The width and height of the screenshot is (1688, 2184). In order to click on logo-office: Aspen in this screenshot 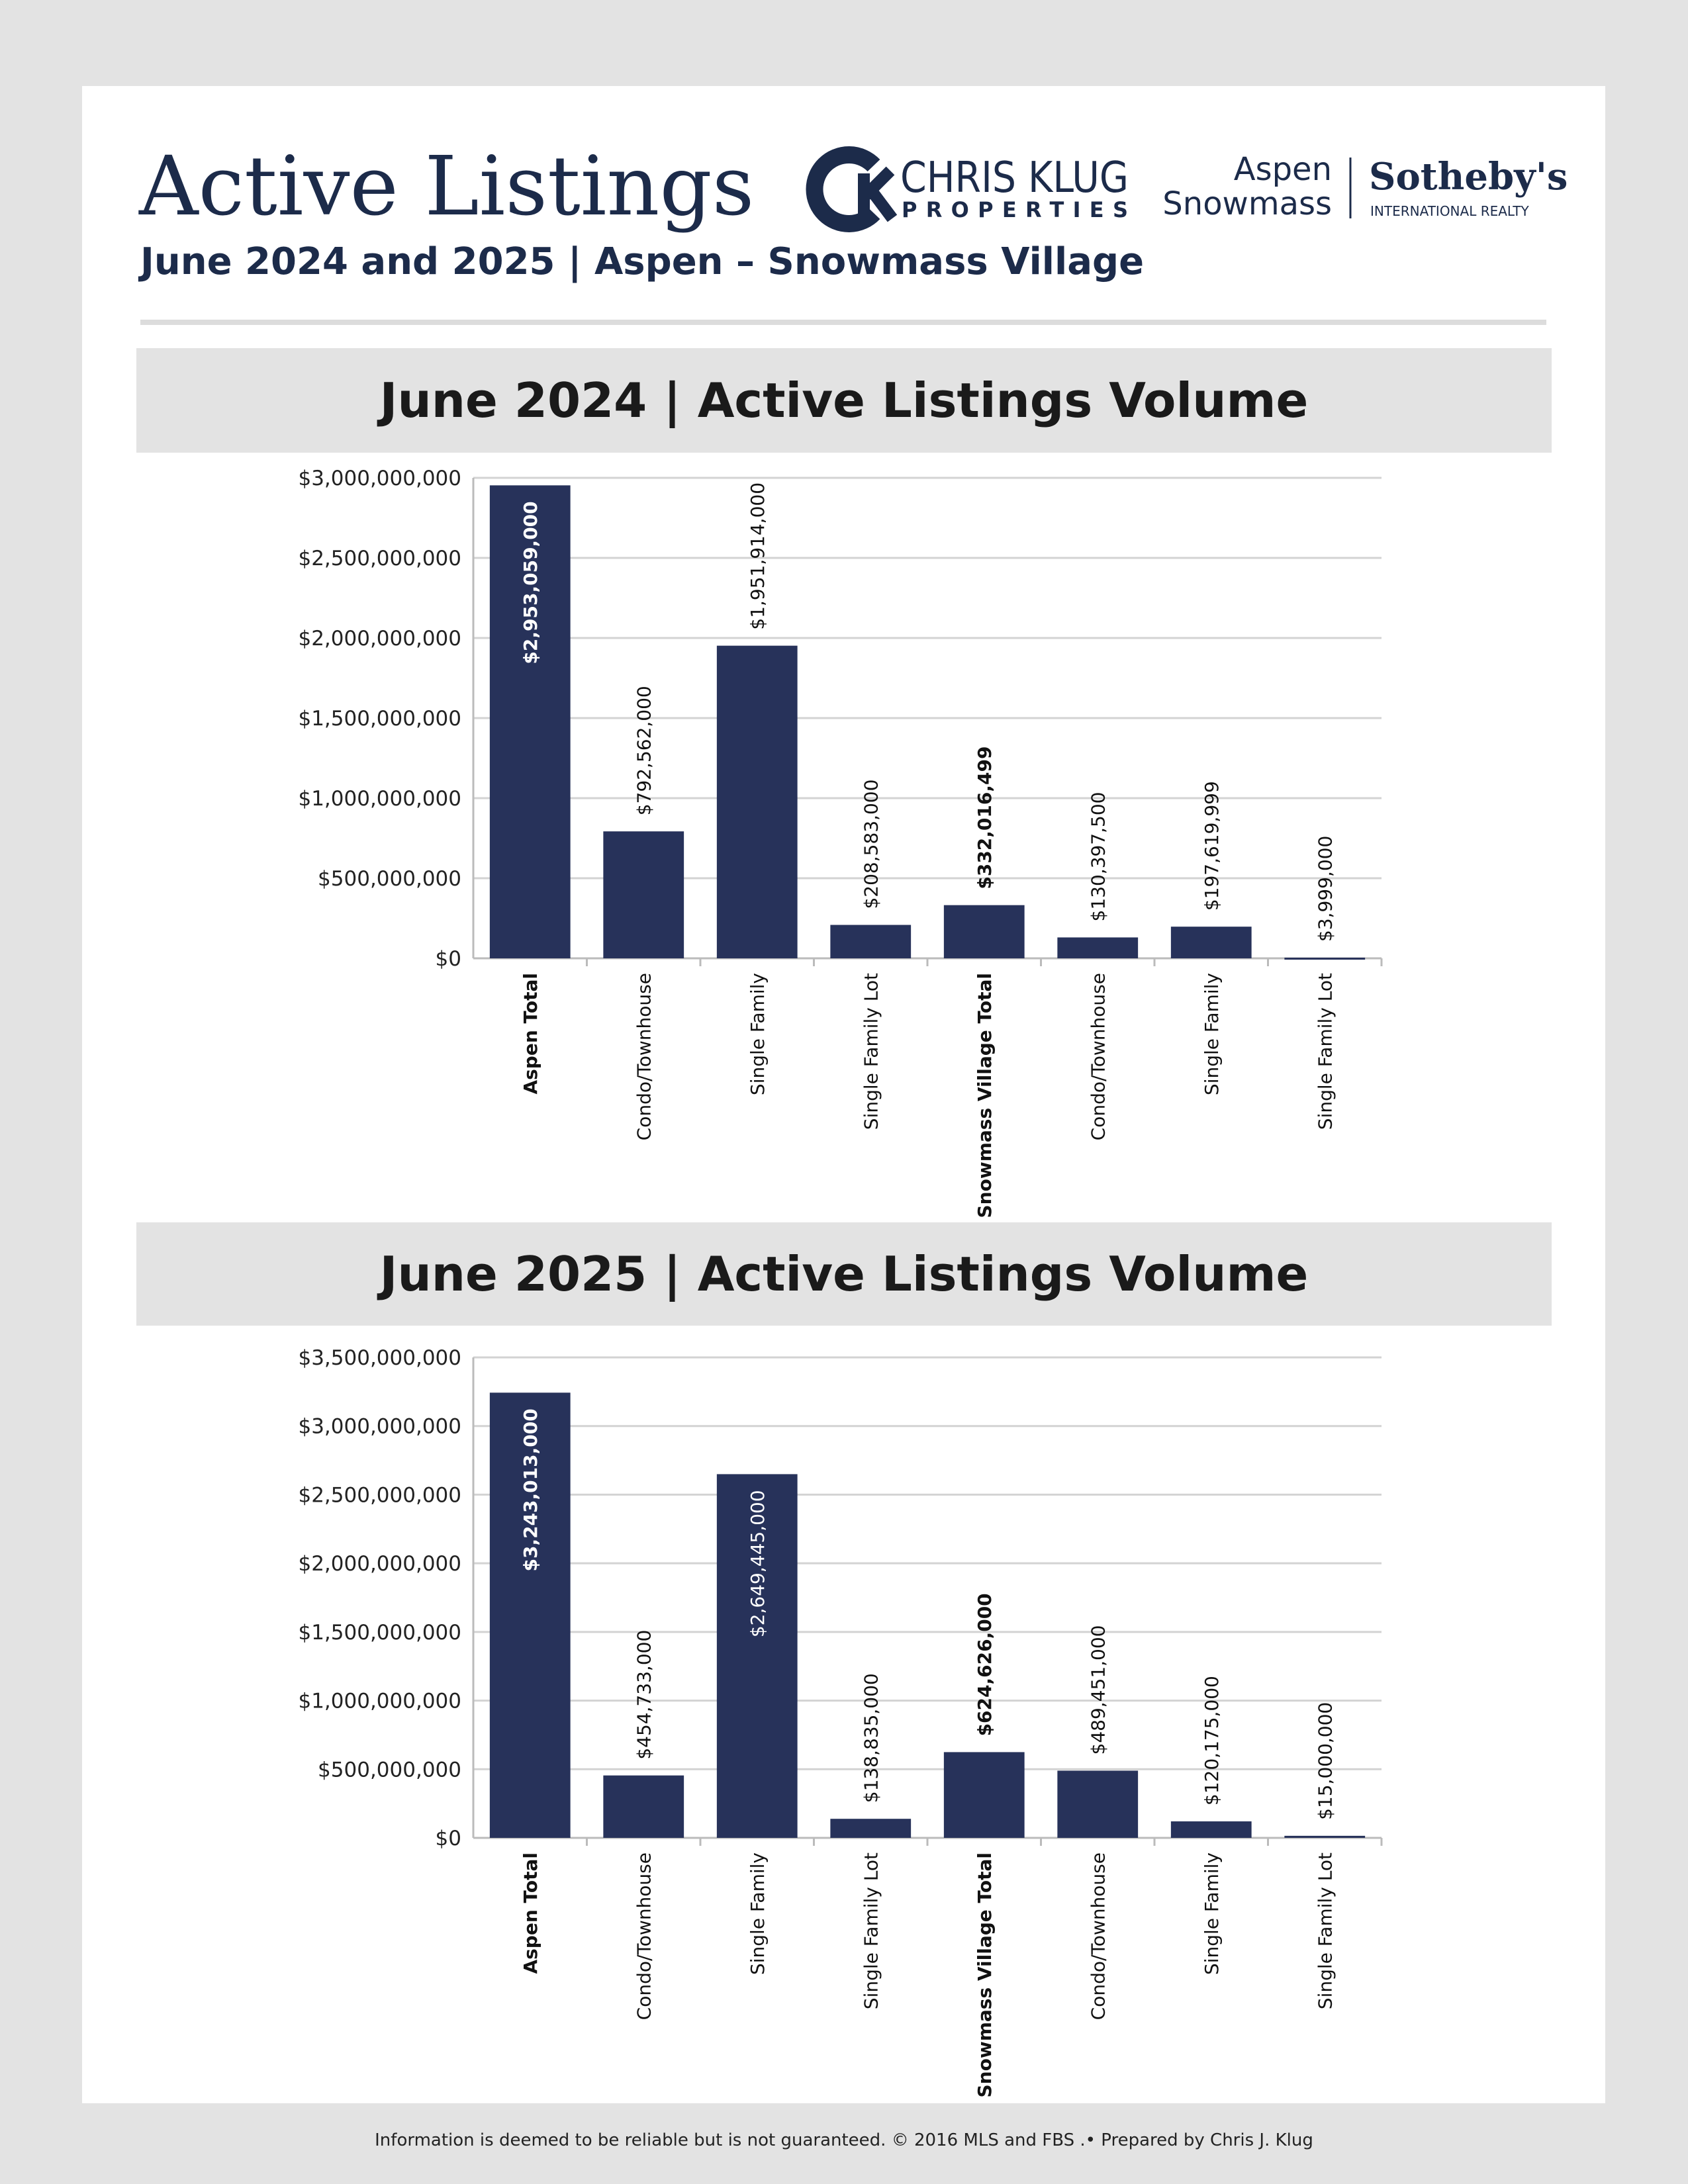, I will do `click(1283, 170)`.